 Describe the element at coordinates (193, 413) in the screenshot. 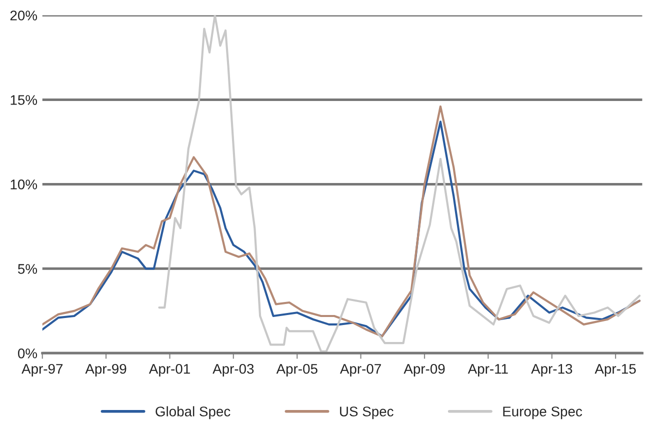

I see `legend-label: Global Spec` at that location.